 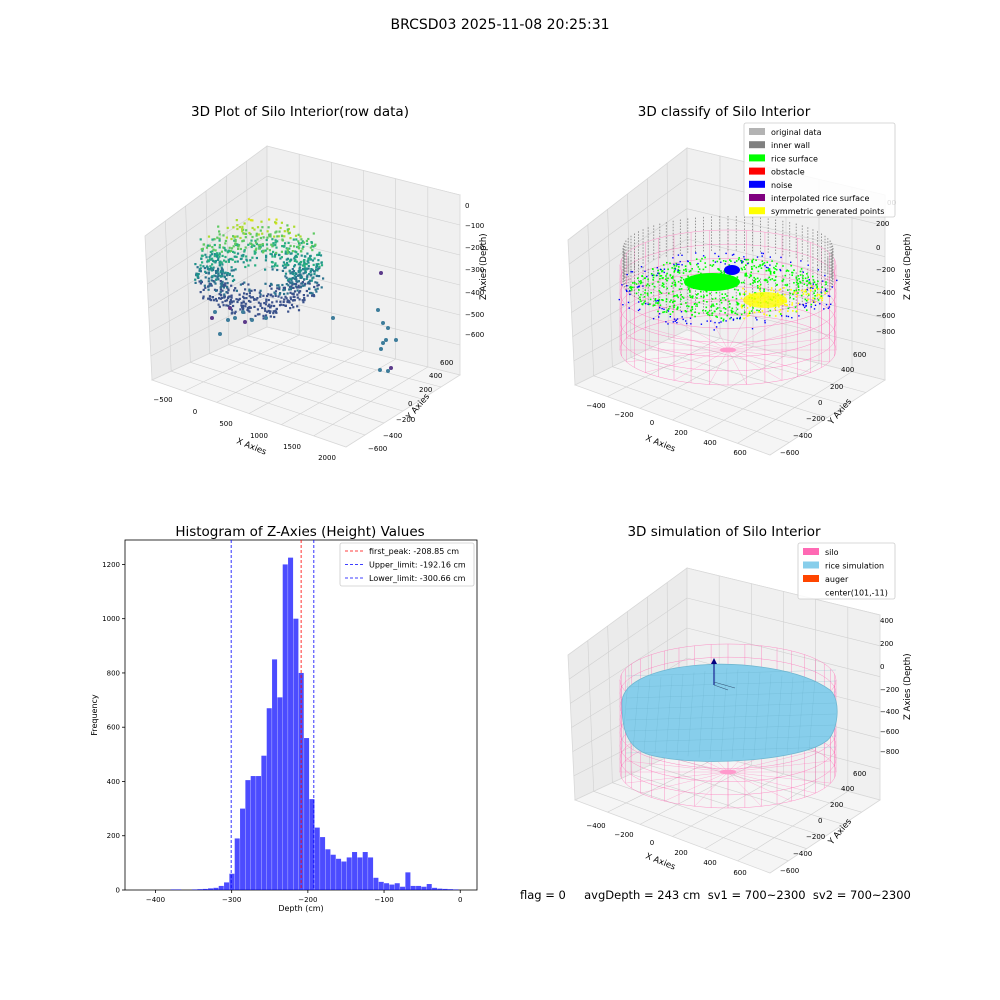 I want to click on histogram-x-tick-label: −300, so click(x=231, y=900).